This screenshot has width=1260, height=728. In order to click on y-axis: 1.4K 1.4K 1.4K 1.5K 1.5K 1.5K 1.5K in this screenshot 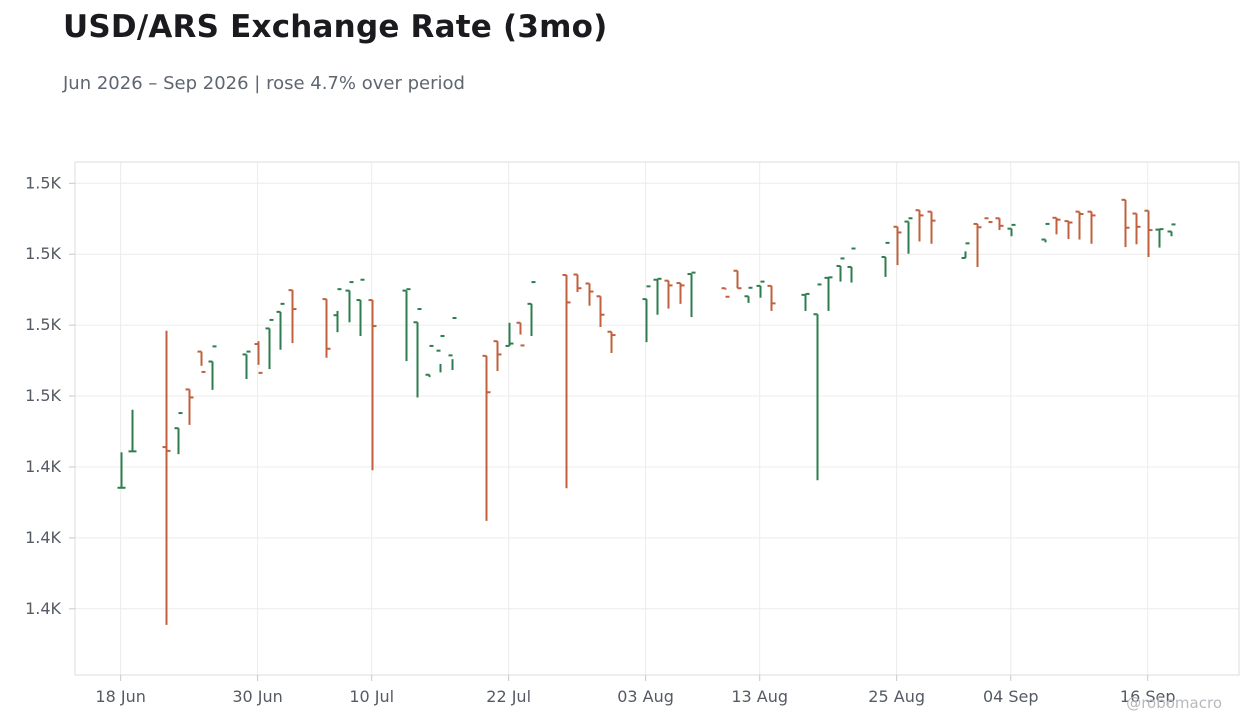, I will do `click(50, 395)`.